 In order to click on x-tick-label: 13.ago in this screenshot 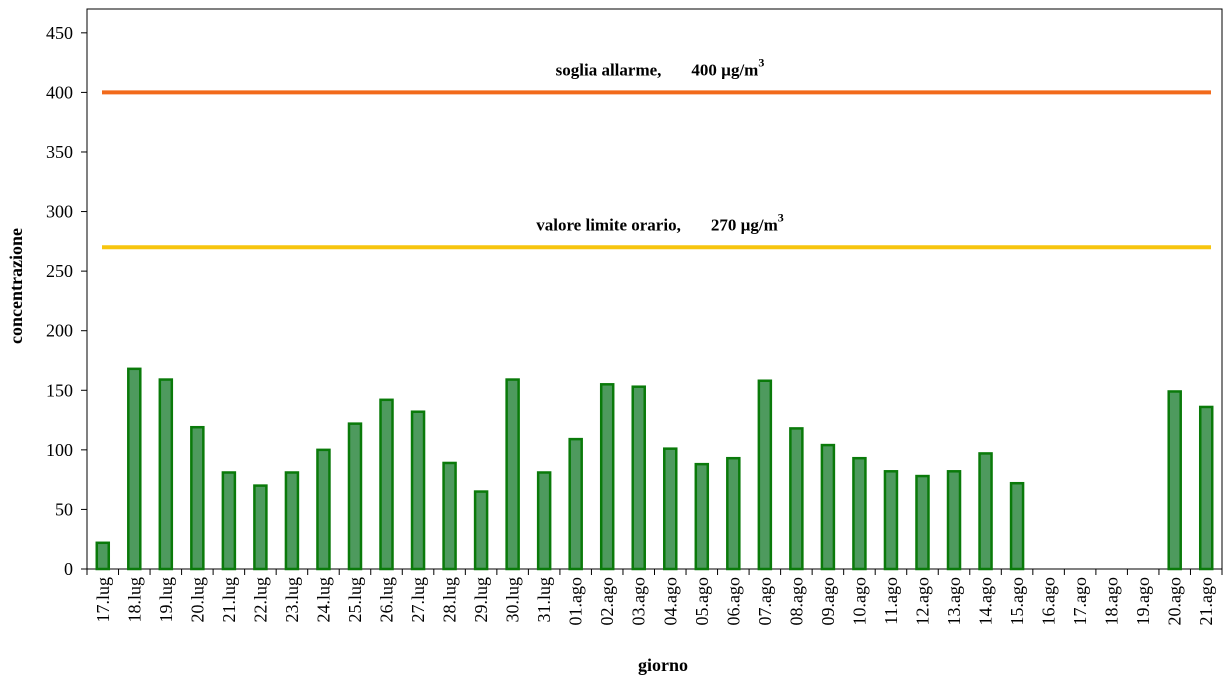, I will do `click(954, 601)`.